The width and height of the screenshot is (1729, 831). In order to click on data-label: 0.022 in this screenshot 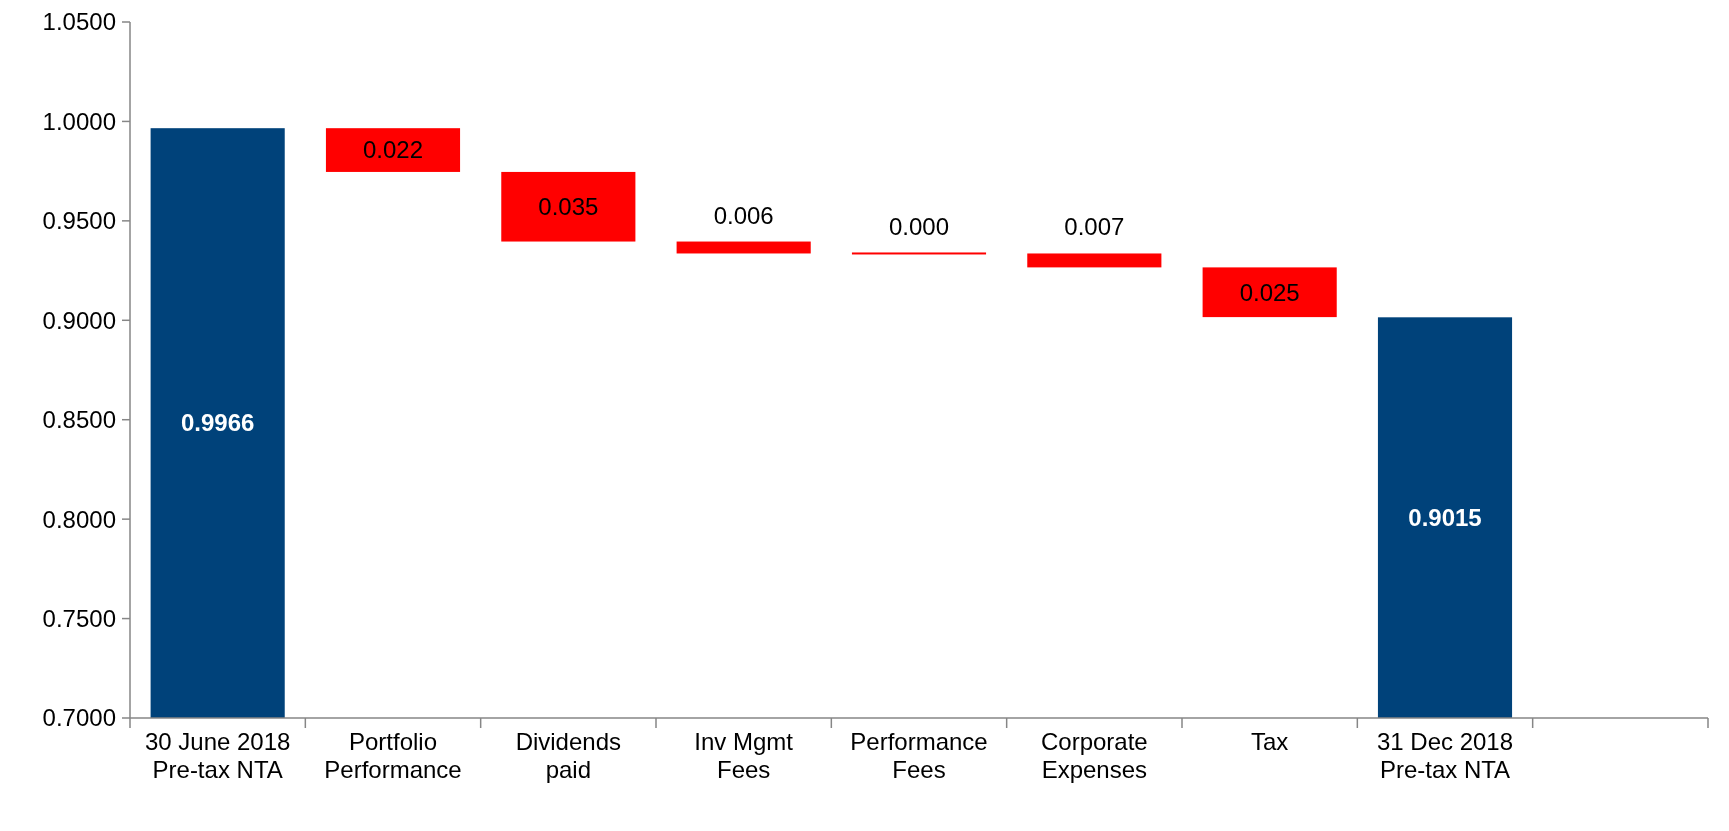, I will do `click(393, 150)`.